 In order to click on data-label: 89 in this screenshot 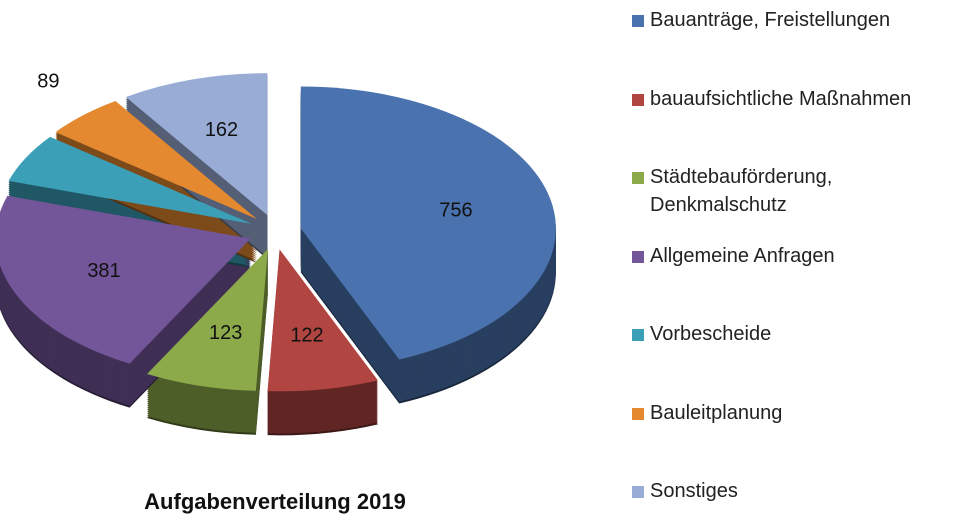, I will do `click(48, 82)`.